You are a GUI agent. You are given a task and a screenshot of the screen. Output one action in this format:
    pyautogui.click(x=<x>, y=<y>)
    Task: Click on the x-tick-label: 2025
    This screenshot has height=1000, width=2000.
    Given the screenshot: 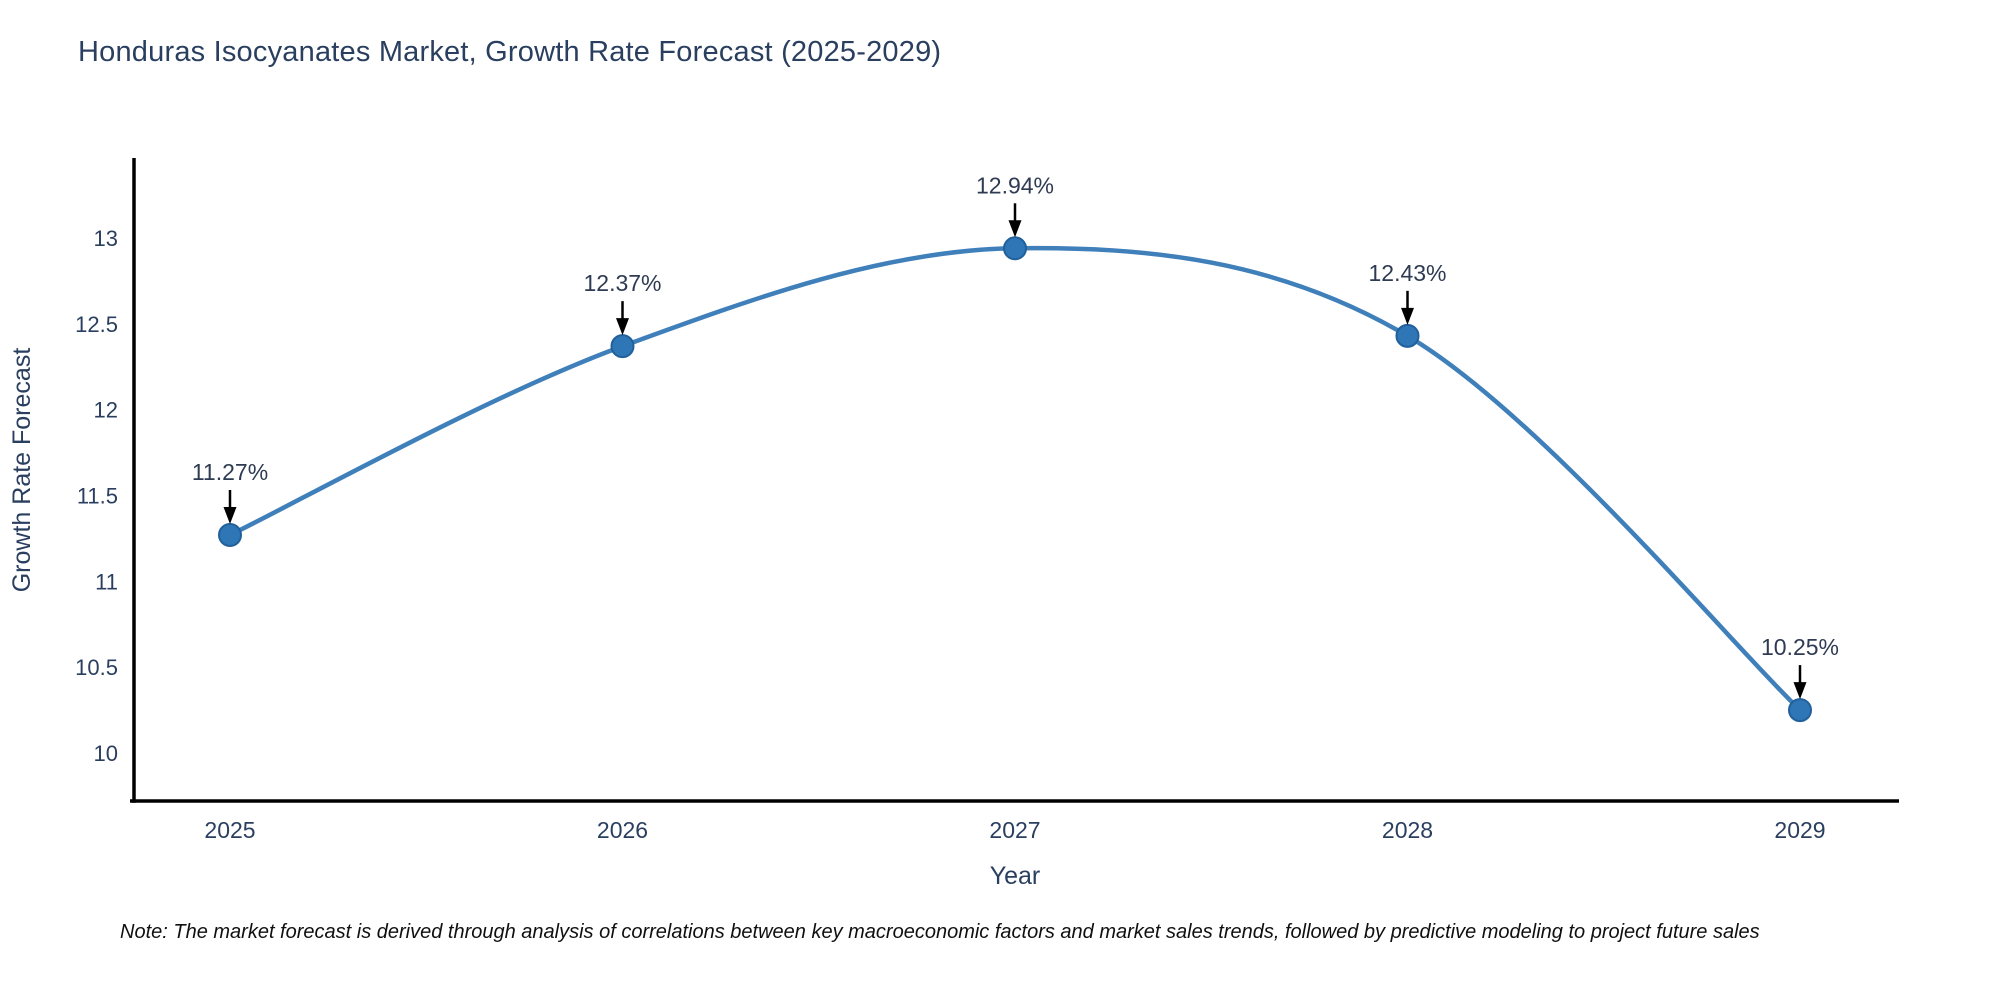 What is the action you would take?
    pyautogui.click(x=229, y=830)
    